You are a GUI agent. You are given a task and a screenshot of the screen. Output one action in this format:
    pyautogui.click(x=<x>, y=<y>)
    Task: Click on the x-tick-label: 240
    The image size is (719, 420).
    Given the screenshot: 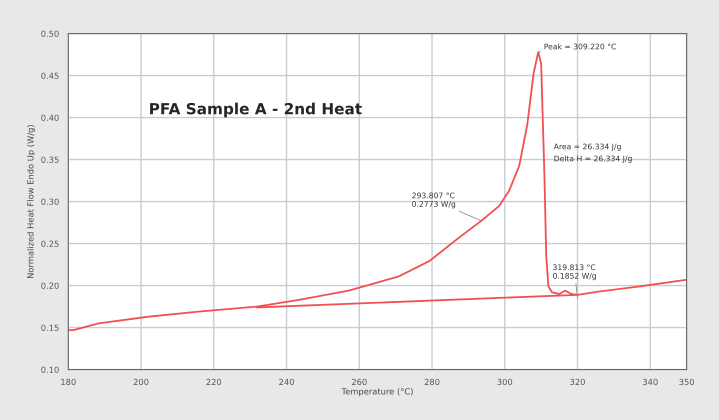 What is the action you would take?
    pyautogui.click(x=286, y=382)
    